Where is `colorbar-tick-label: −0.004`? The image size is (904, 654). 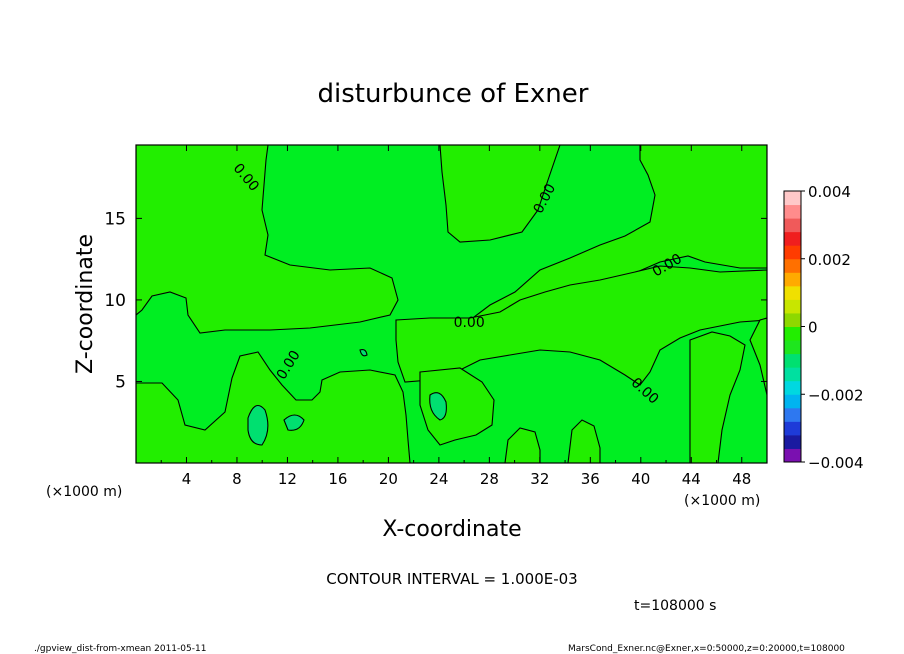
colorbar-tick-label: −0.004 is located at coordinates (836, 463).